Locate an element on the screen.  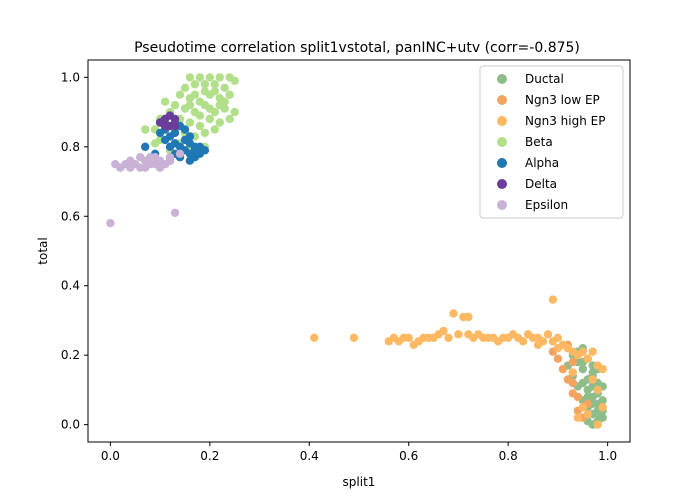
legend-label-ngn3-high-ep: Ngn3 high EP is located at coordinates (565, 121).